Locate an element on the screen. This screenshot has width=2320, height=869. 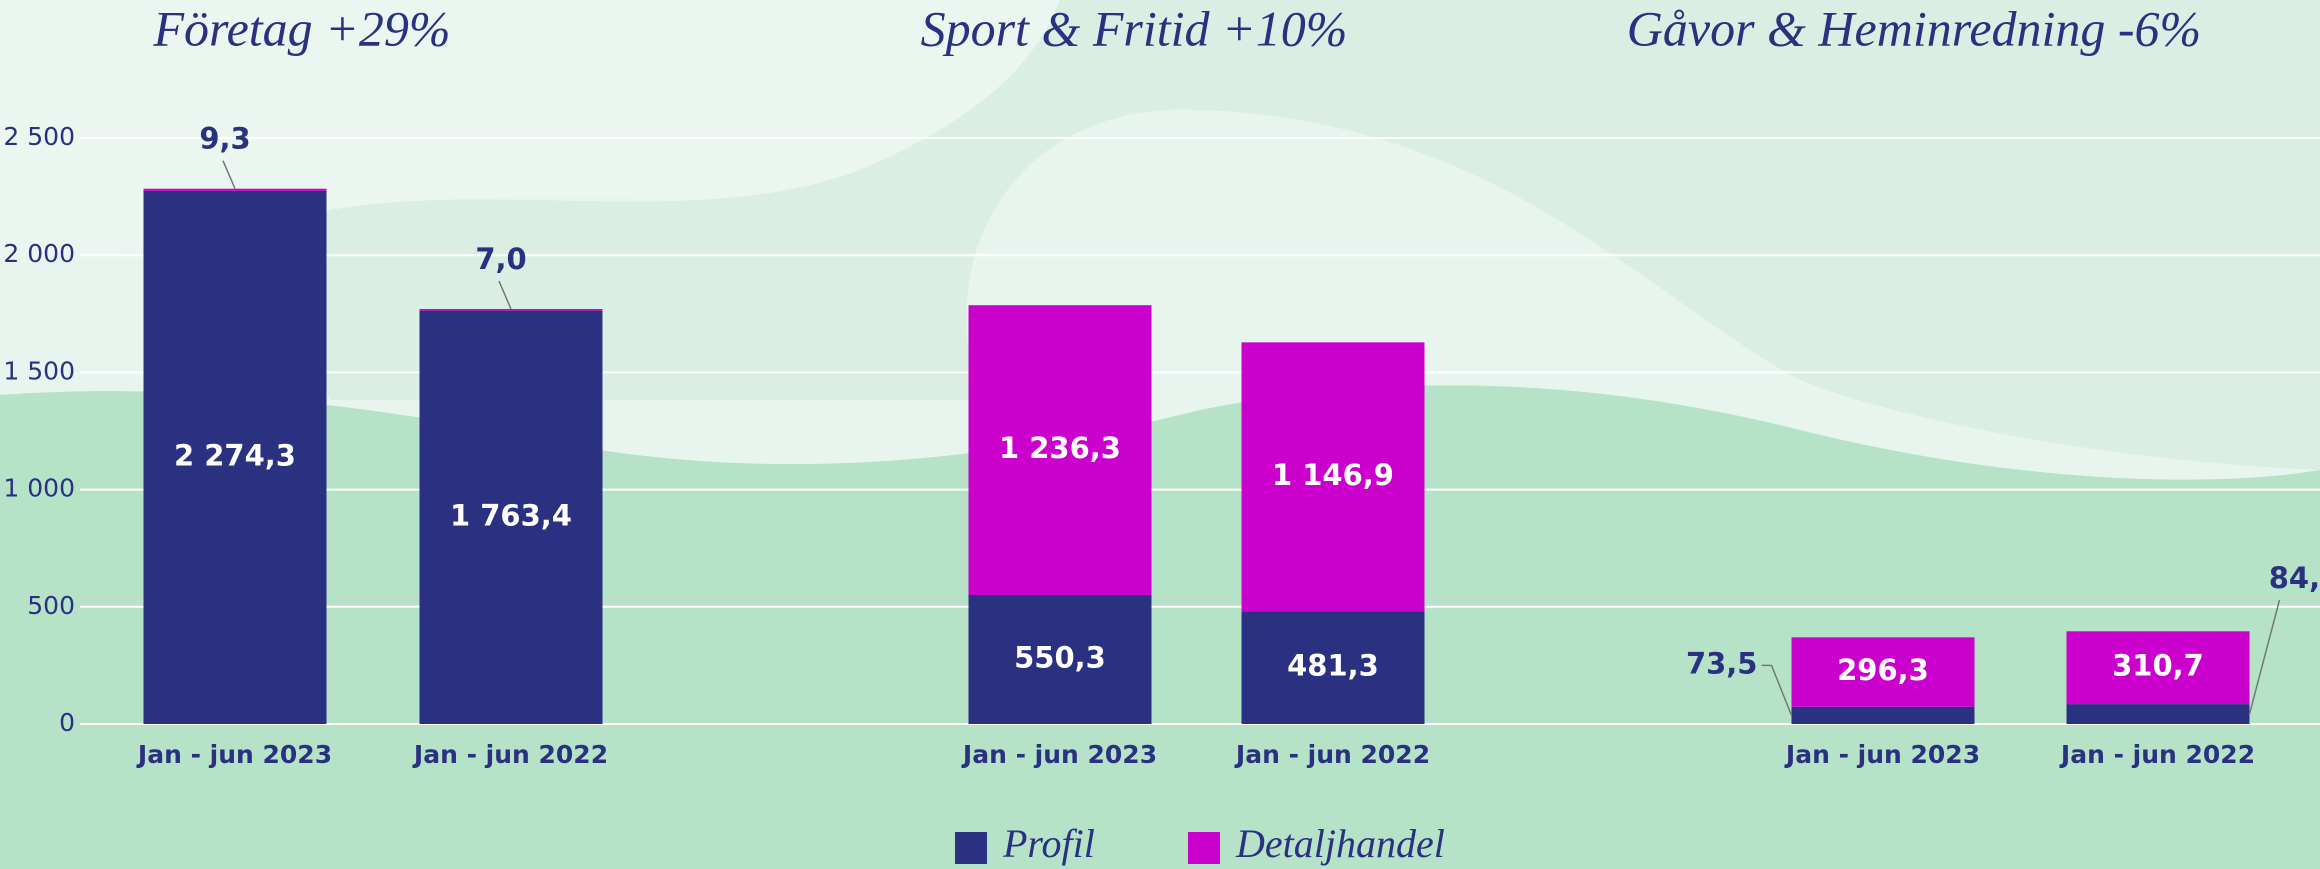
value-label: 7,0 is located at coordinates (500, 259).